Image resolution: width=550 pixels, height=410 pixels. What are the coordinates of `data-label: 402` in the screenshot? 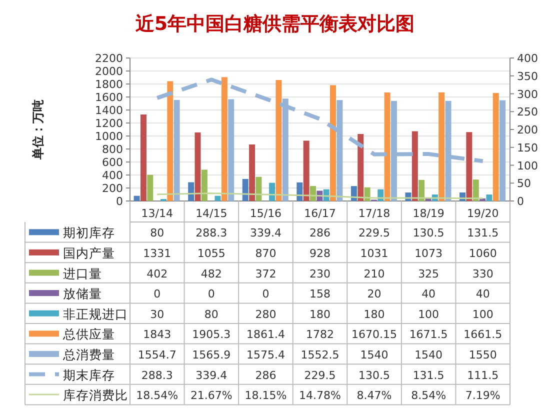 It's located at (157, 273).